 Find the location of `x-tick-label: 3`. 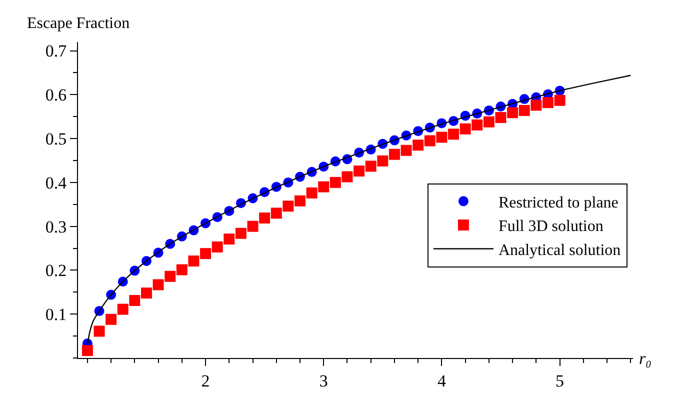

x-tick-label: 3 is located at coordinates (323, 380).